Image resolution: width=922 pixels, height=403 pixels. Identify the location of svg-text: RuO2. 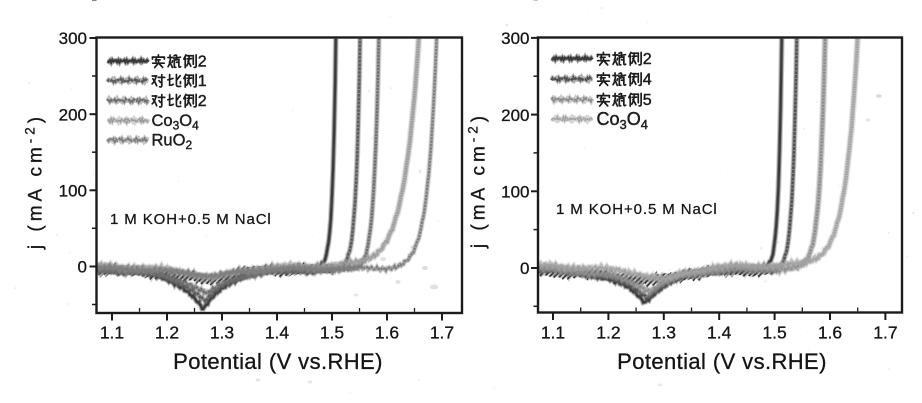
(172, 142).